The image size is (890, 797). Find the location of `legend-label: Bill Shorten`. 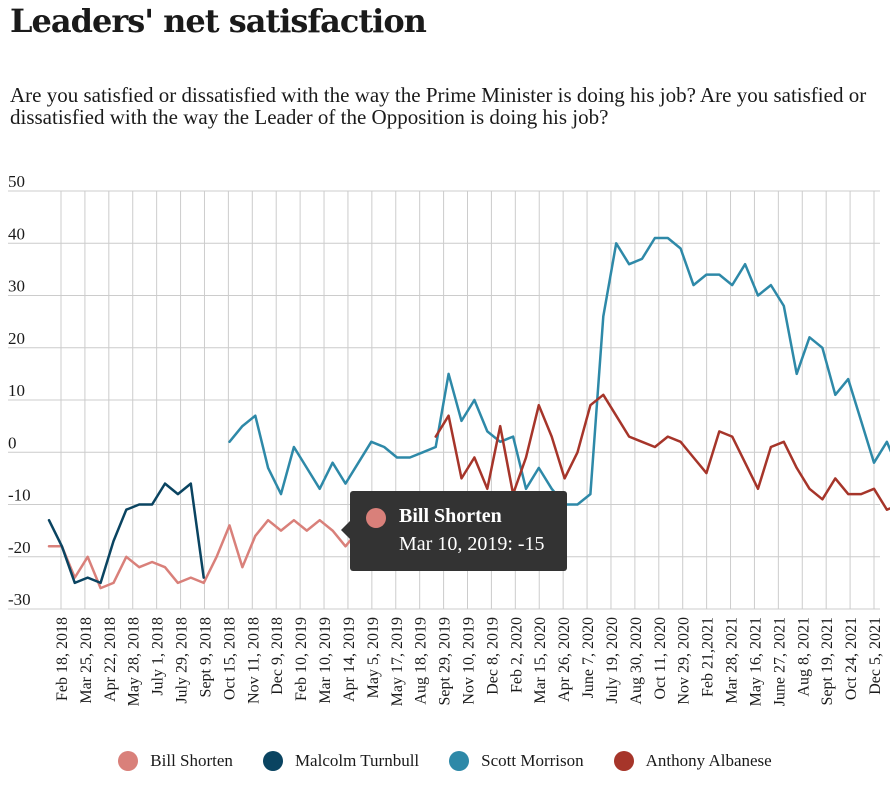

legend-label: Bill Shorten is located at coordinates (191, 760).